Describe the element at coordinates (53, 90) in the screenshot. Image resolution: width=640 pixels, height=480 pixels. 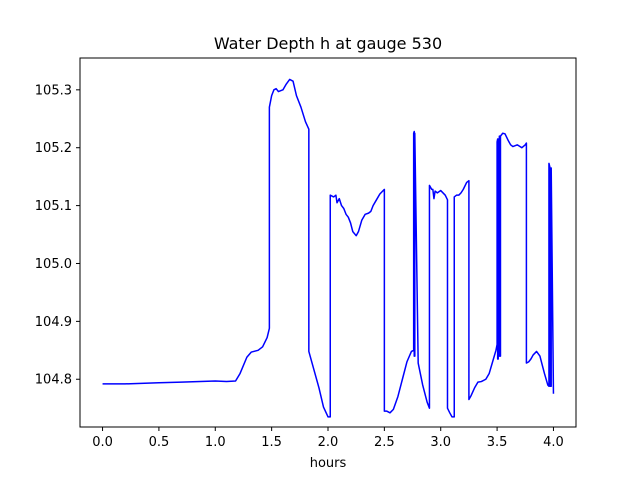
I see `y-tick-label: 105.3` at that location.